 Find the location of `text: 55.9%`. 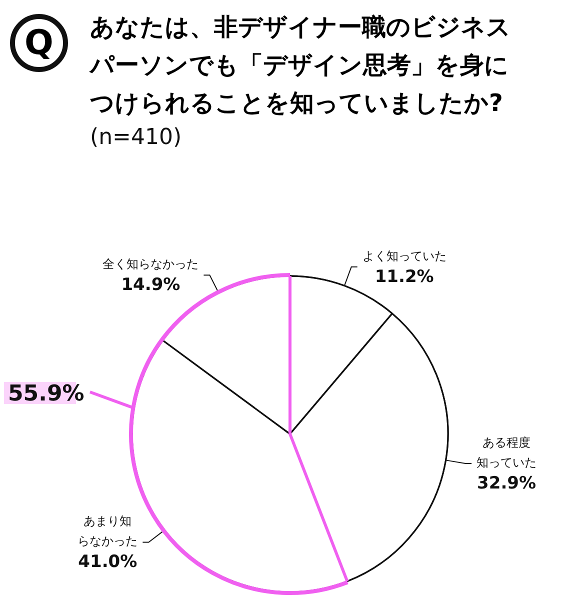

text: 55.9% is located at coordinates (46, 394).